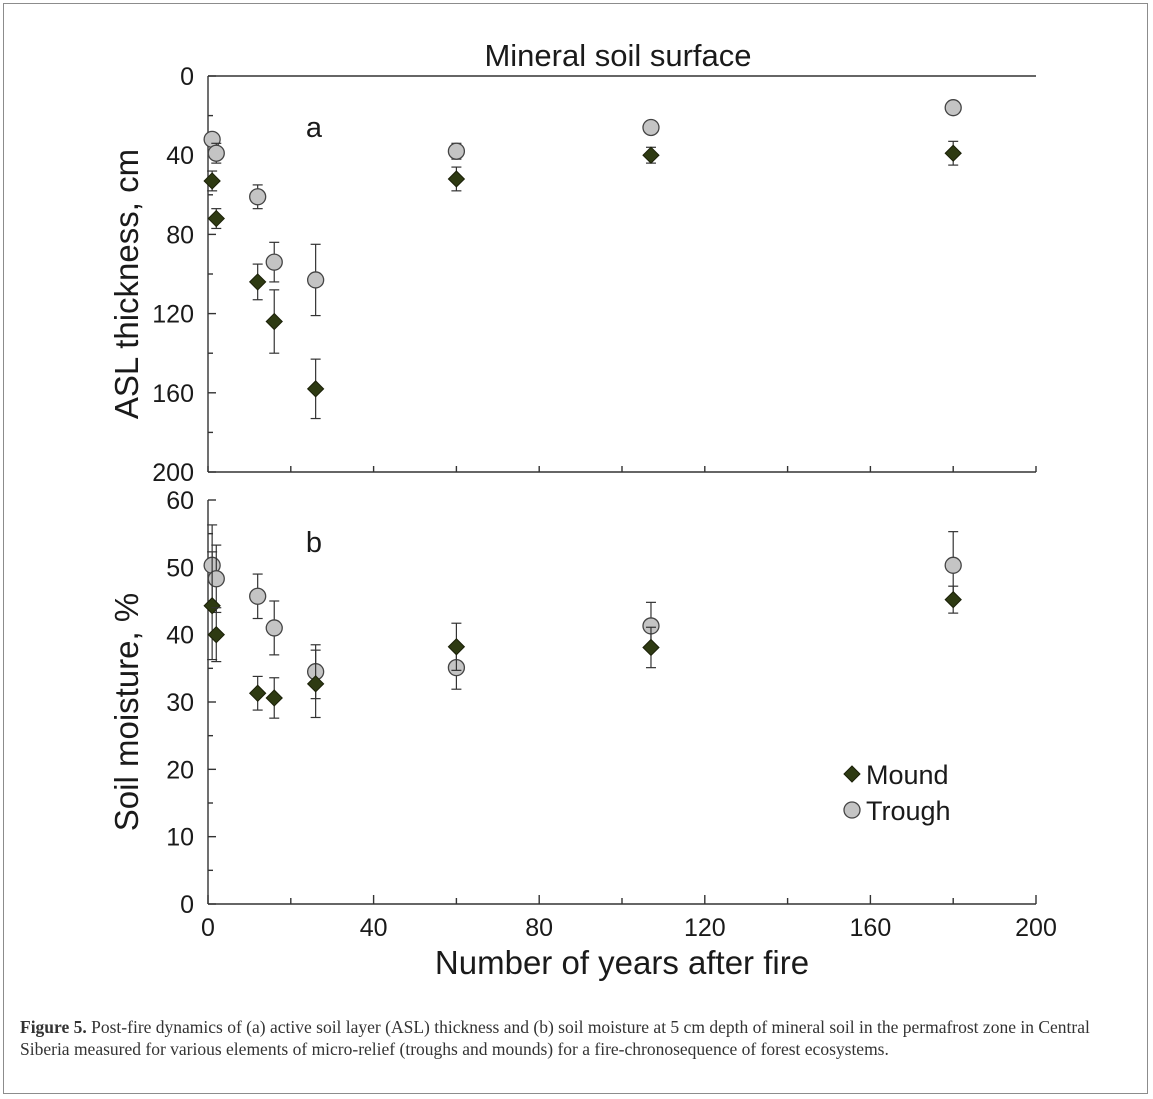  I want to click on x-tick-label: 120, so click(705, 928).